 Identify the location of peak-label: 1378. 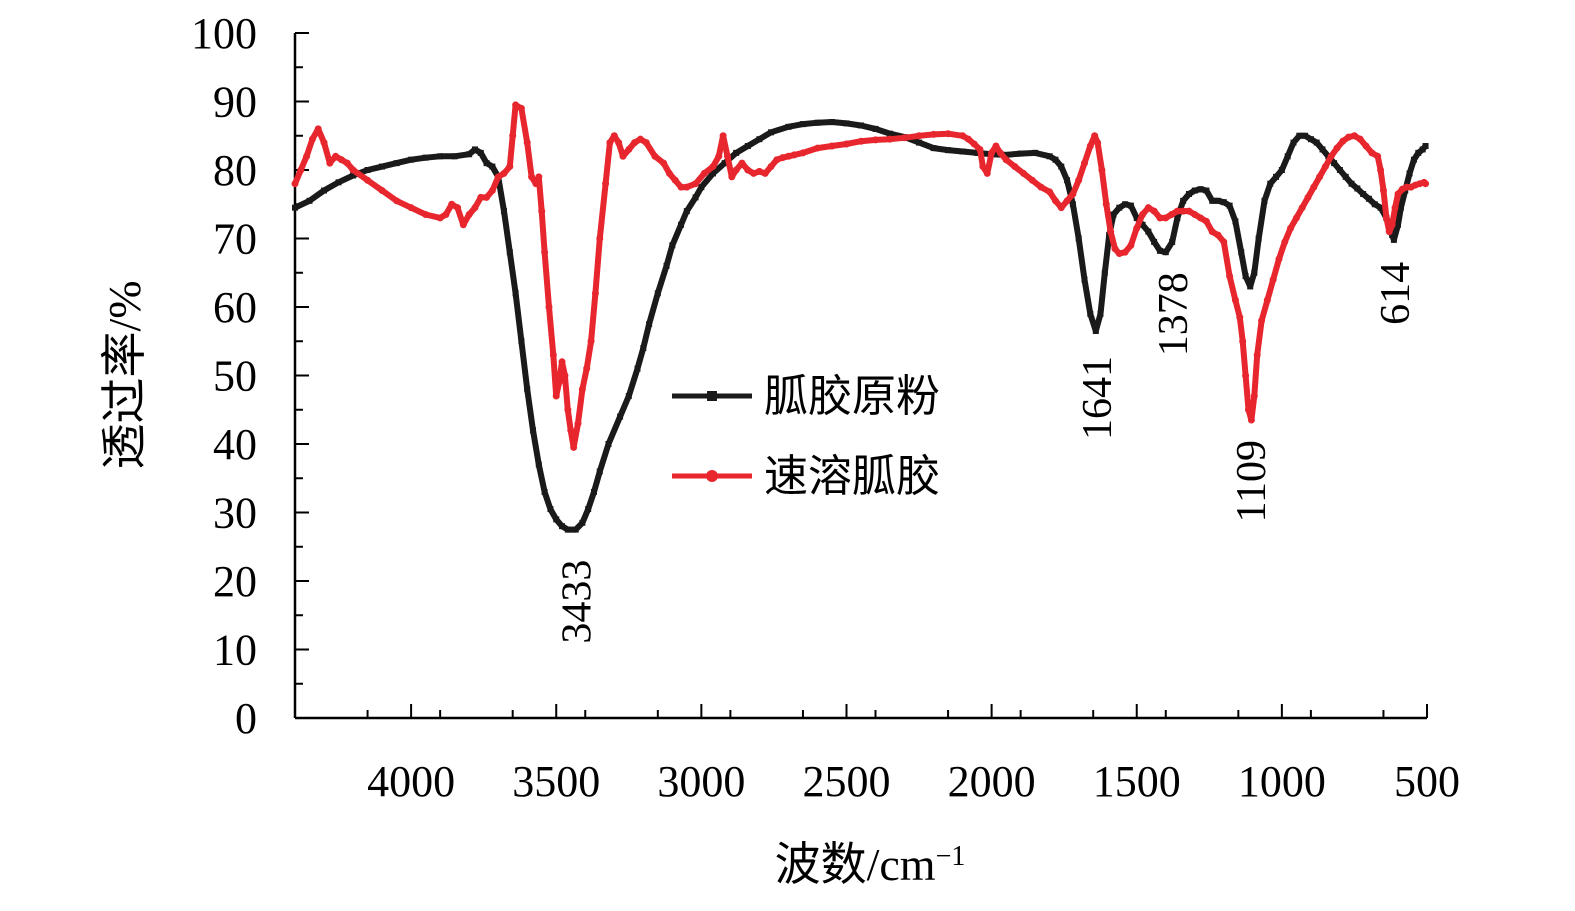
(1174, 314).